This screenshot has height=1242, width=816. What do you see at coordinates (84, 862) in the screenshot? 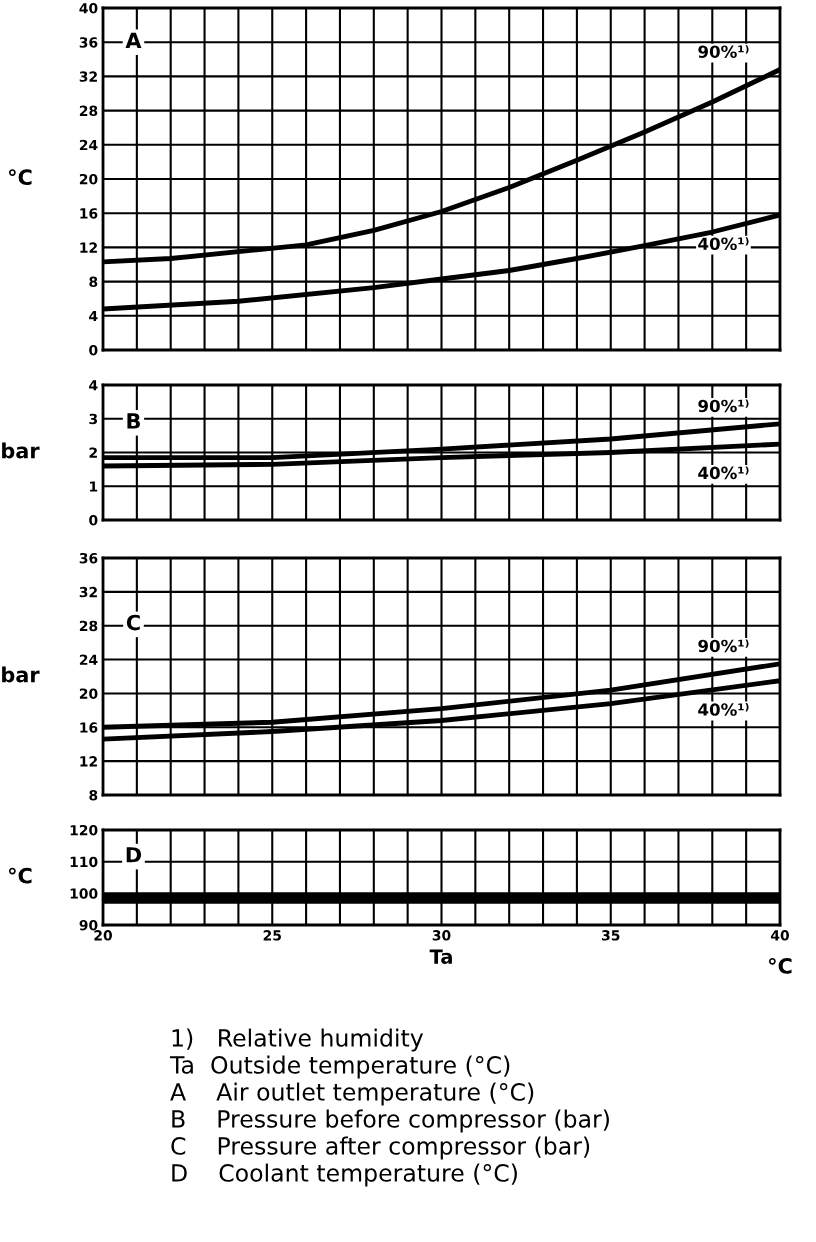
I see `y-tick-label: 110` at bounding box center [84, 862].